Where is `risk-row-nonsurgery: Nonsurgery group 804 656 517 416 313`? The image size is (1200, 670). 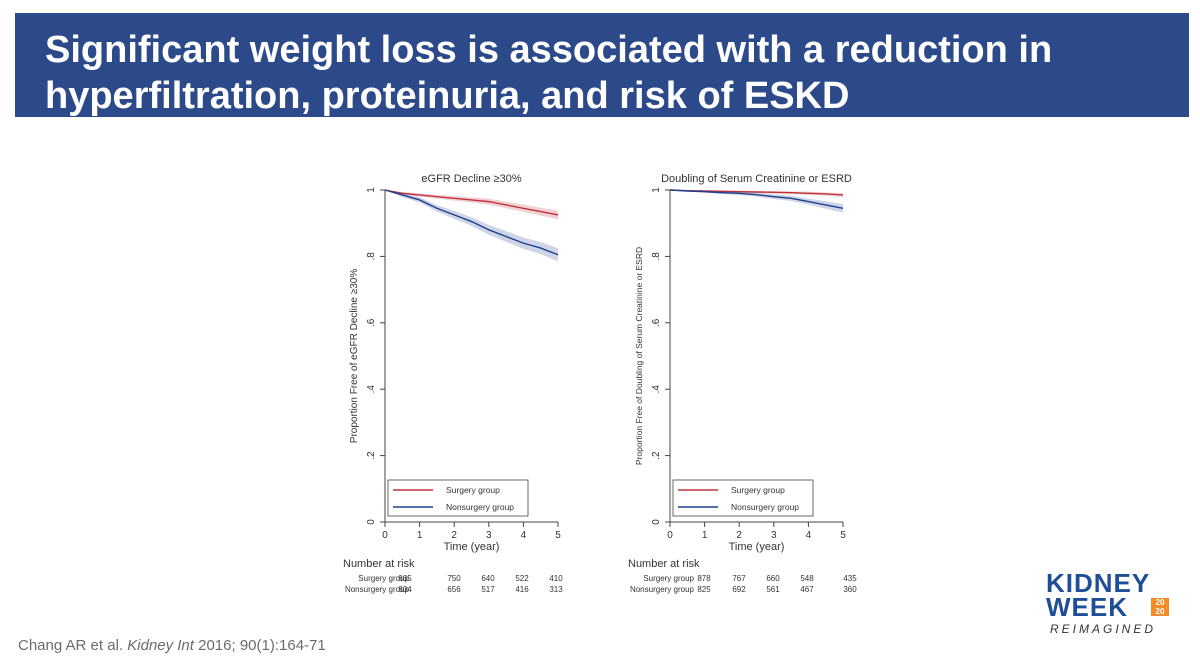 risk-row-nonsurgery: Nonsurgery group 804 656 517 416 313 is located at coordinates (485, 591).